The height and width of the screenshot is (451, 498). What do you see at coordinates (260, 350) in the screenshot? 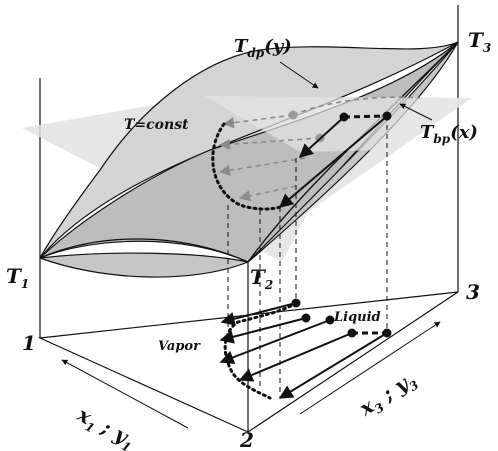
I see `vapor-curve-base` at bounding box center [260, 350].